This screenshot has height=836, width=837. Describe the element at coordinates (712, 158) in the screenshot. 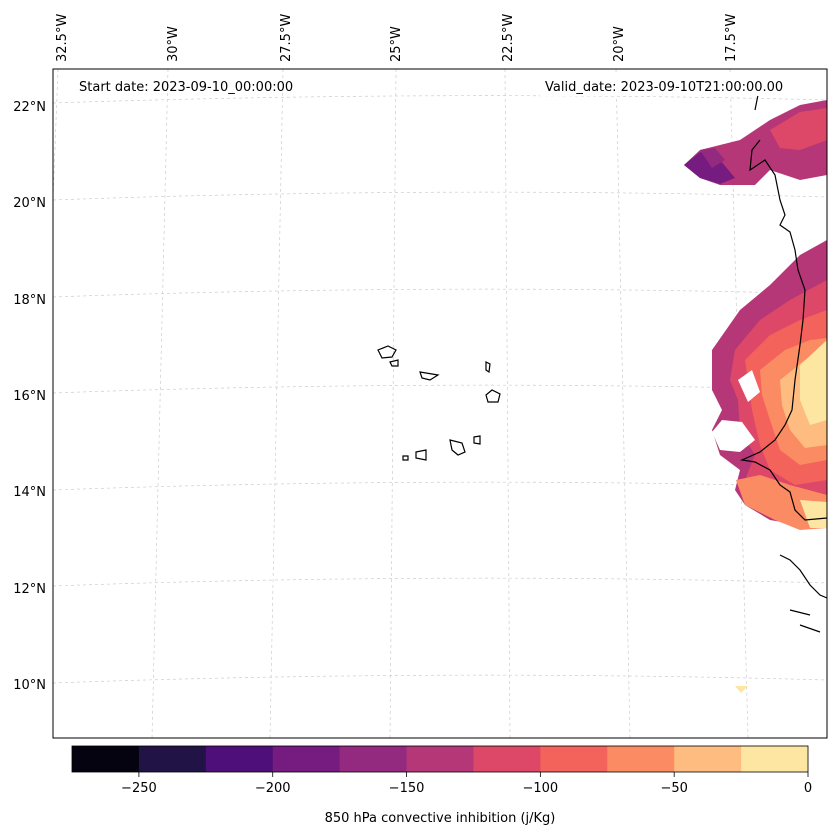

I see `contour-north-mid` at that location.